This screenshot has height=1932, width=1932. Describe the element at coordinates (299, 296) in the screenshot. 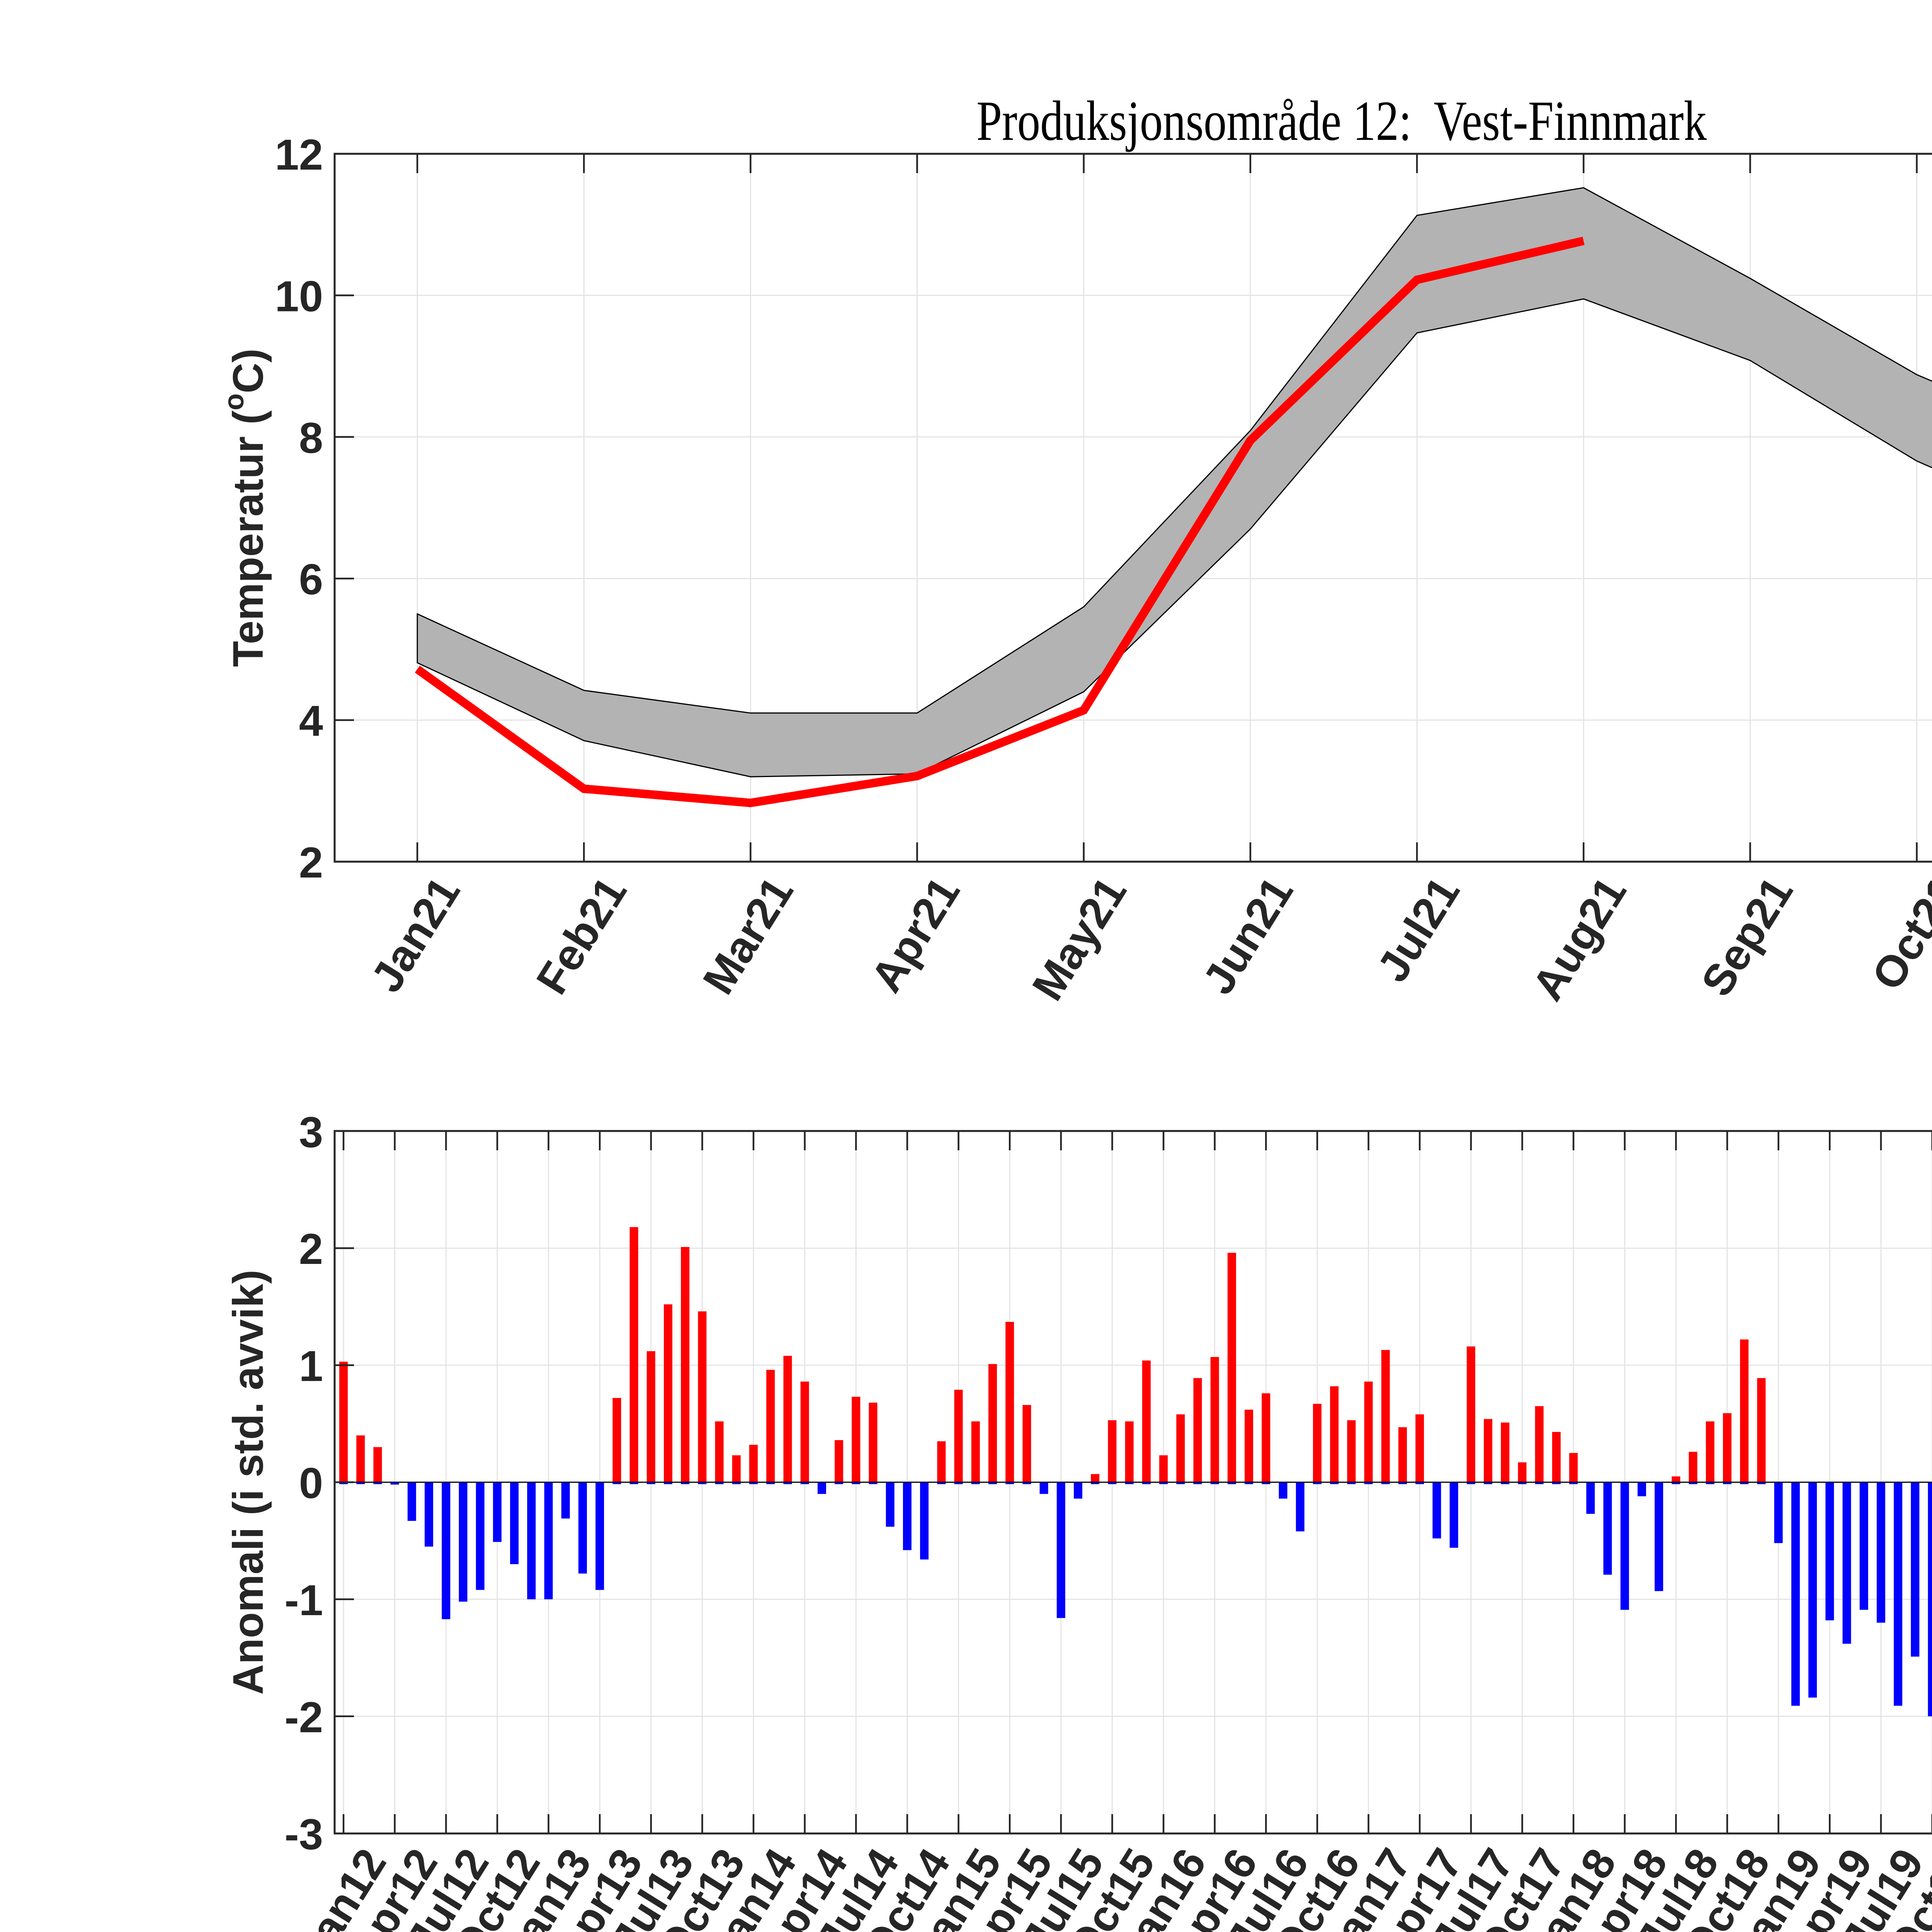

I see `svg-text: 10` at that location.